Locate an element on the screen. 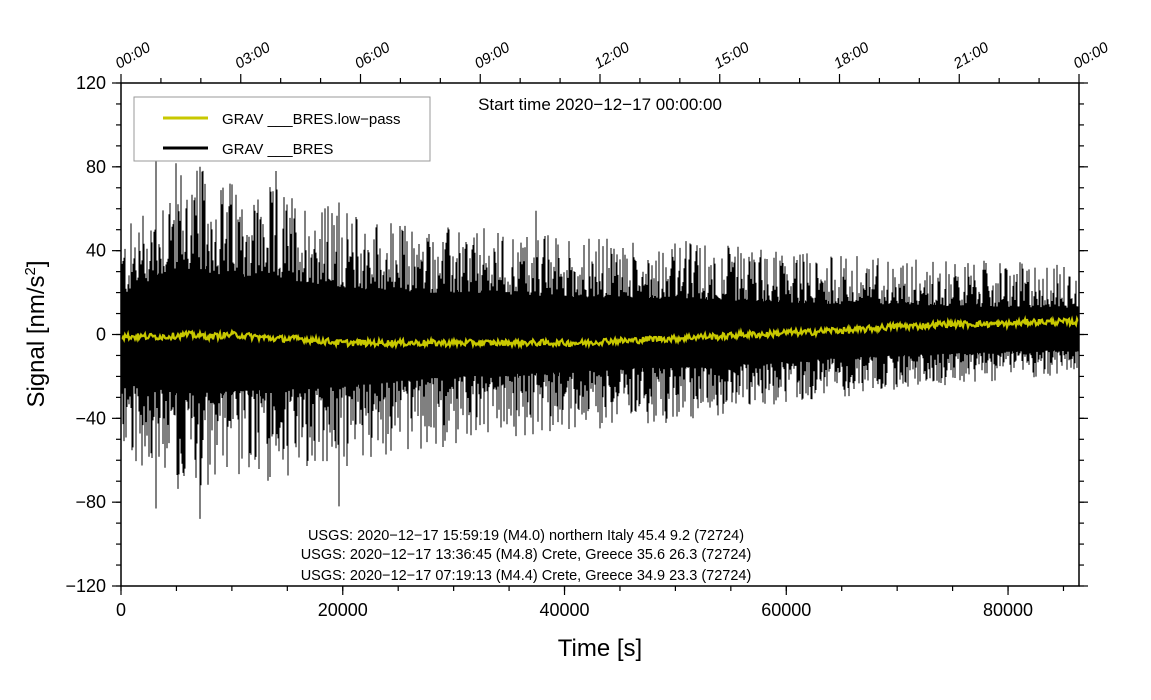 Image resolution: width=1151 pixels, height=700 pixels. x-tick-label: 20000 is located at coordinates (343, 610).